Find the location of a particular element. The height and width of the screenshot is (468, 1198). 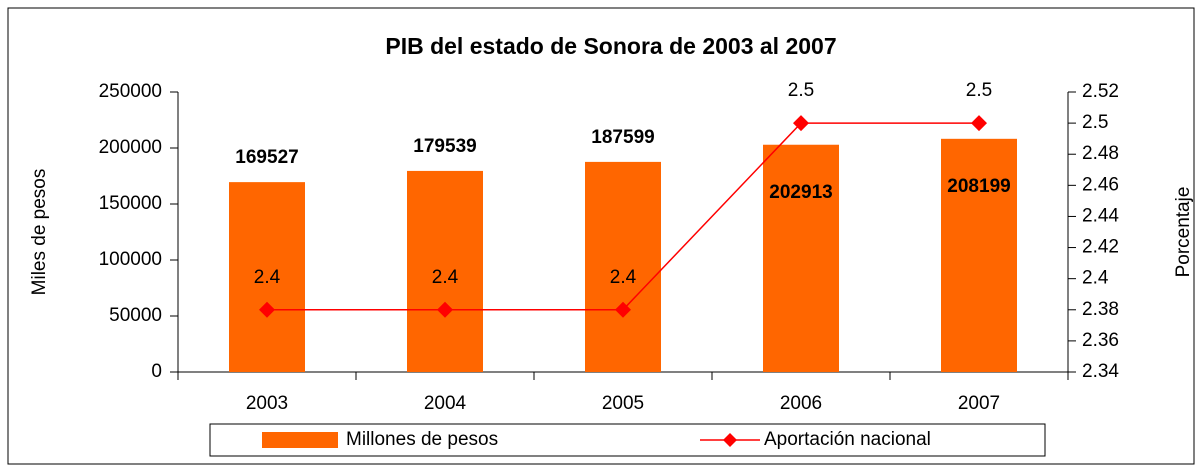

bar-value-label: 169527 is located at coordinates (266, 157).